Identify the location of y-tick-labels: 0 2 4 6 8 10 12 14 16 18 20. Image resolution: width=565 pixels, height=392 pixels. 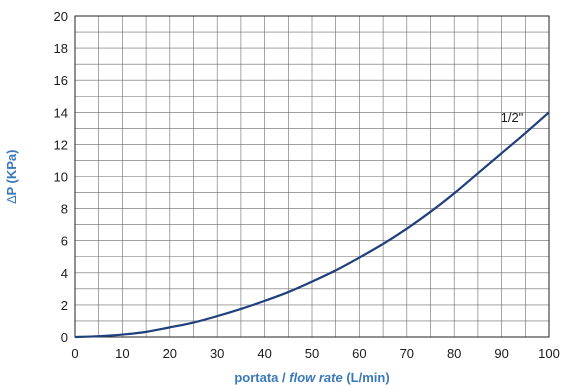
(61, 177).